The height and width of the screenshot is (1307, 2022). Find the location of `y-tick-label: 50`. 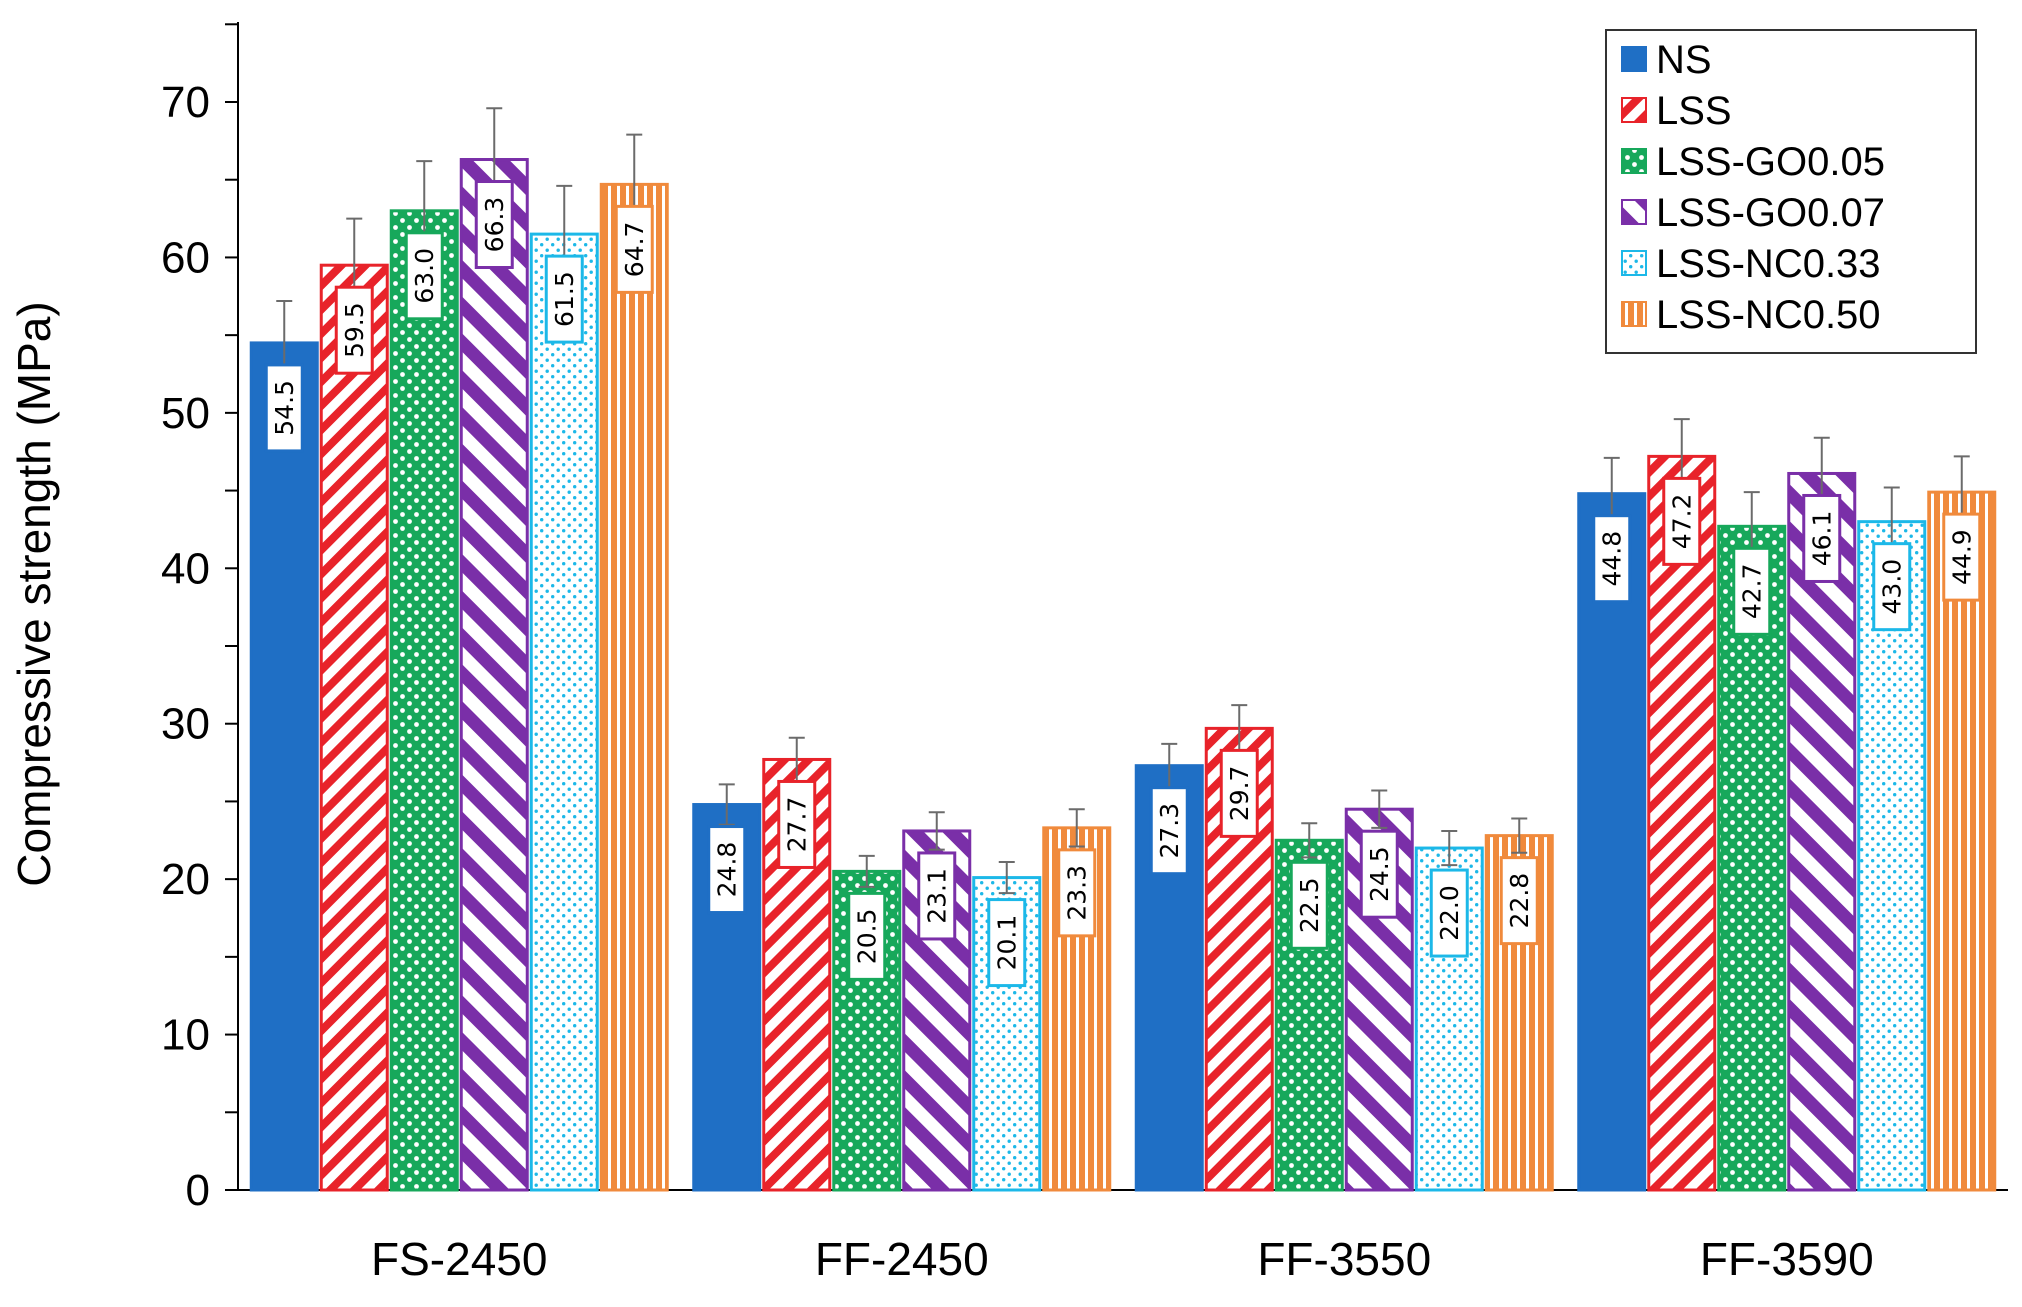

y-tick-label: 50 is located at coordinates (185, 413).